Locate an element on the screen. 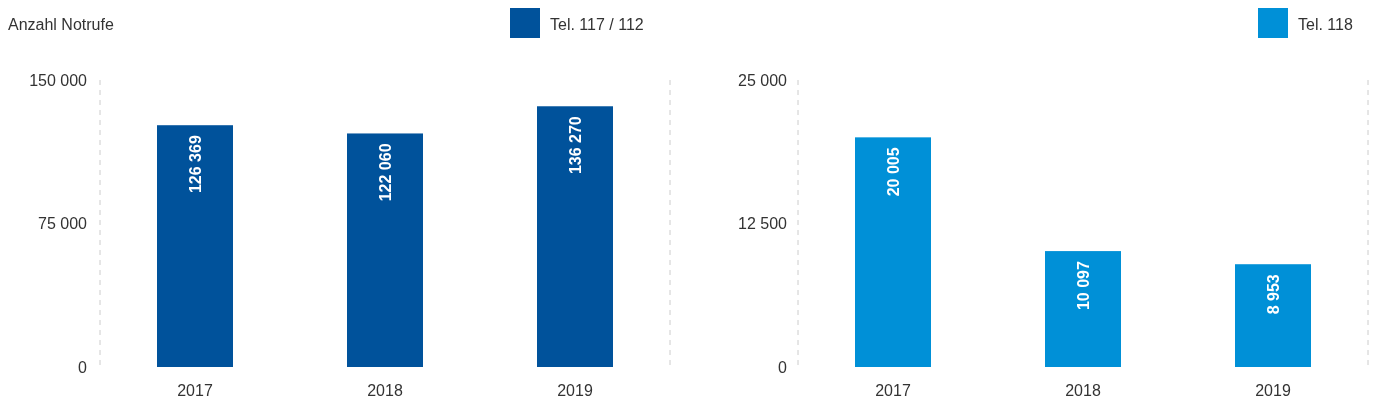 The width and height of the screenshot is (1388, 403). y-tick-label: 12 500 is located at coordinates (763, 223).